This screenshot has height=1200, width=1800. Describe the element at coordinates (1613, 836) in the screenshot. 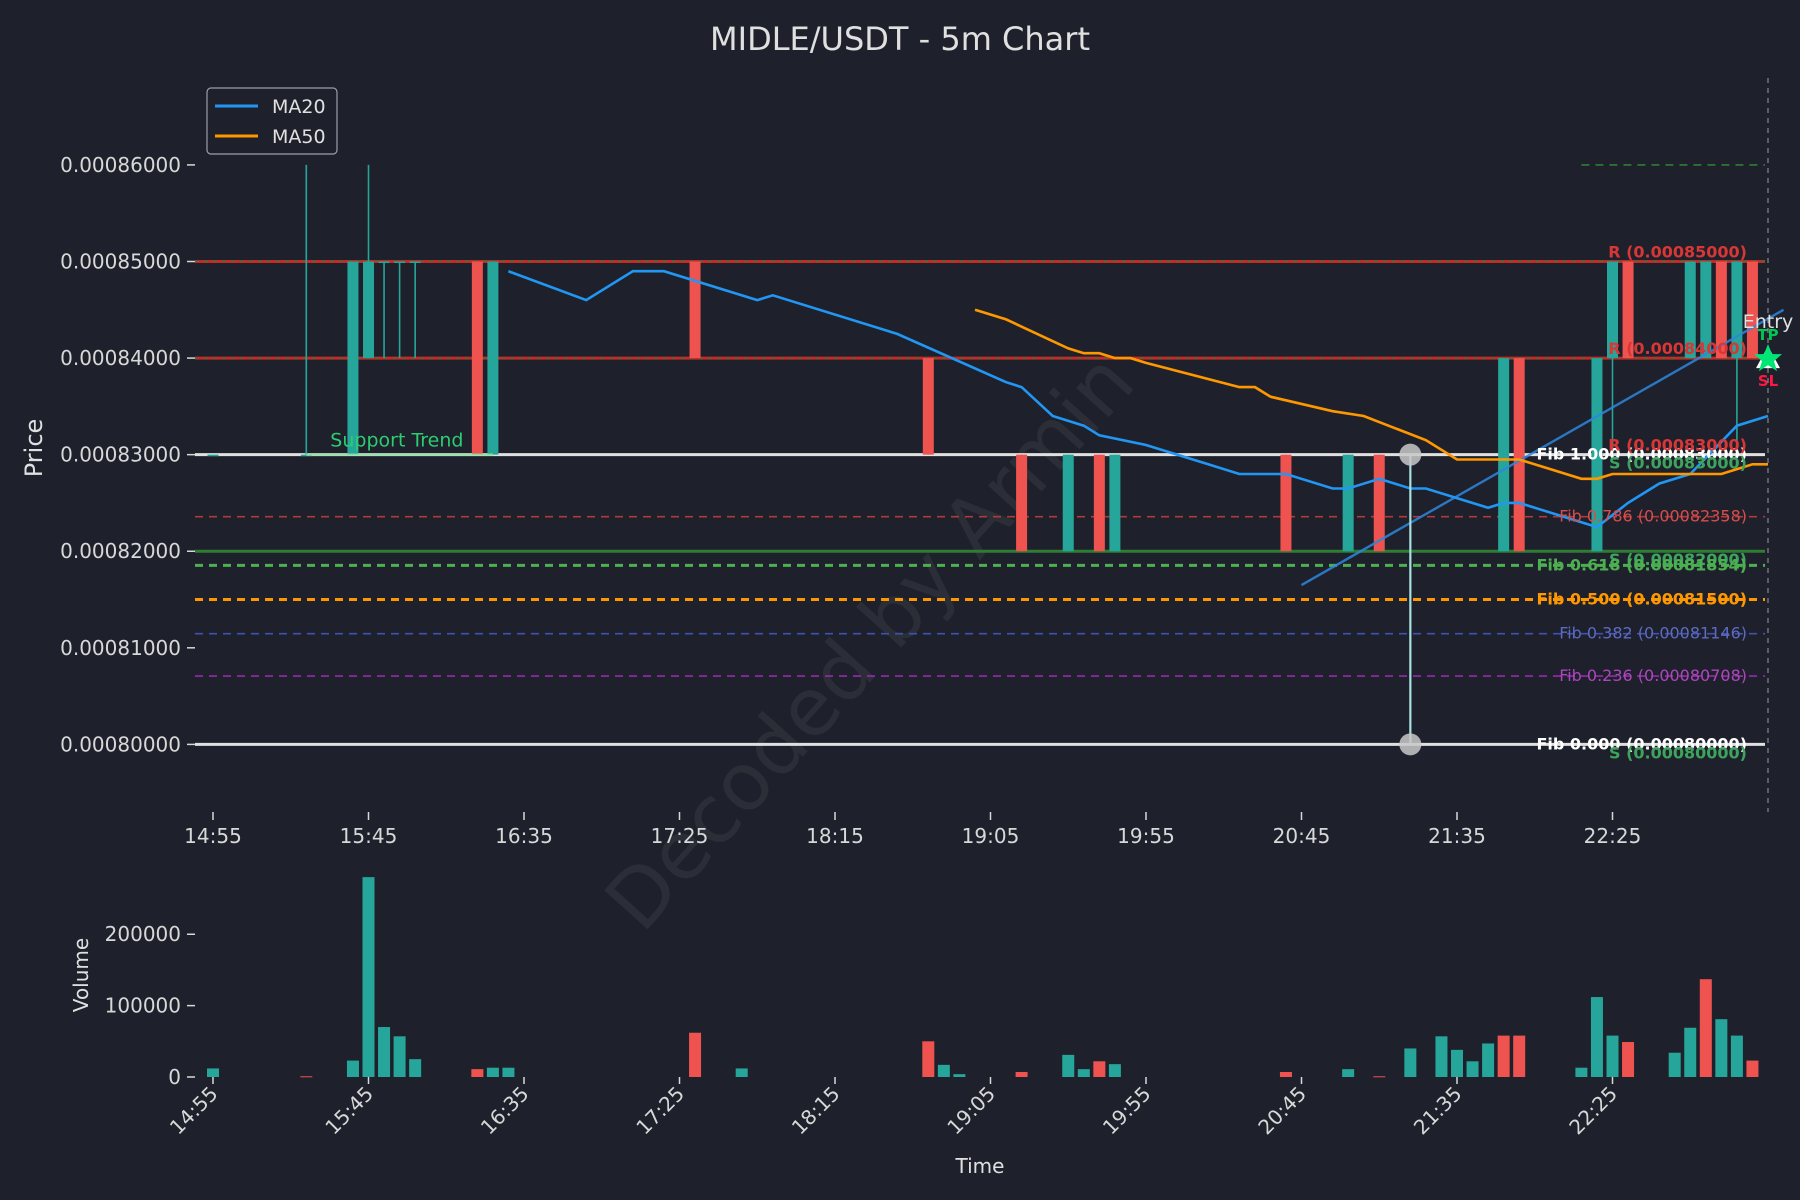

I see `time-tick-label: 22:25` at that location.